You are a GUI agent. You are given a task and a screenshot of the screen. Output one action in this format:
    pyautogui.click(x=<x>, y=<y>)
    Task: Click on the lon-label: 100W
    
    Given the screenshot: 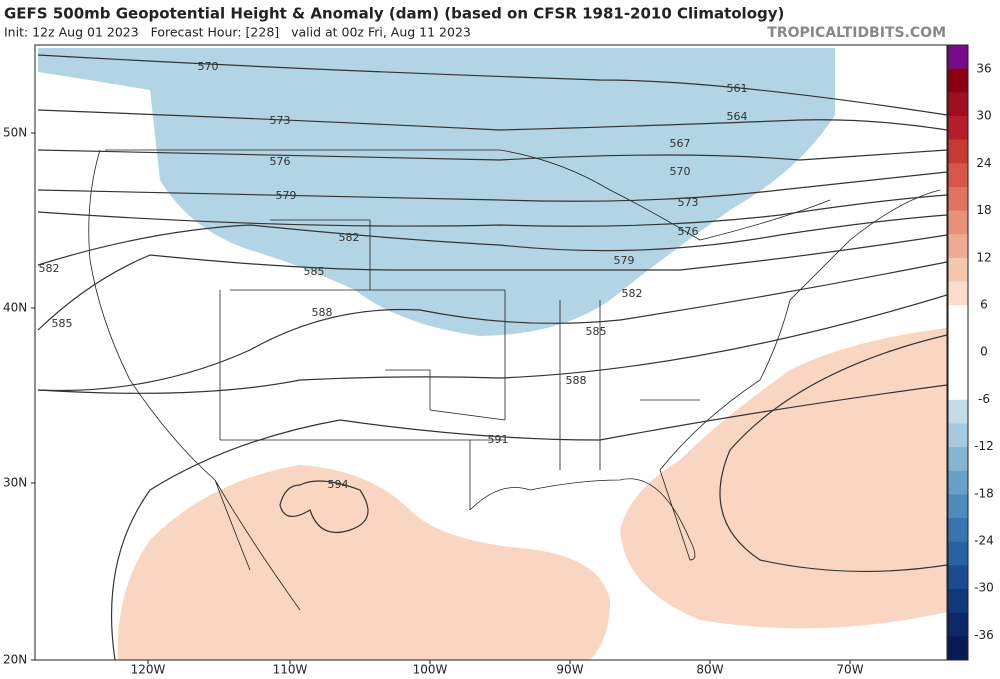 What is the action you would take?
    pyautogui.click(x=430, y=670)
    